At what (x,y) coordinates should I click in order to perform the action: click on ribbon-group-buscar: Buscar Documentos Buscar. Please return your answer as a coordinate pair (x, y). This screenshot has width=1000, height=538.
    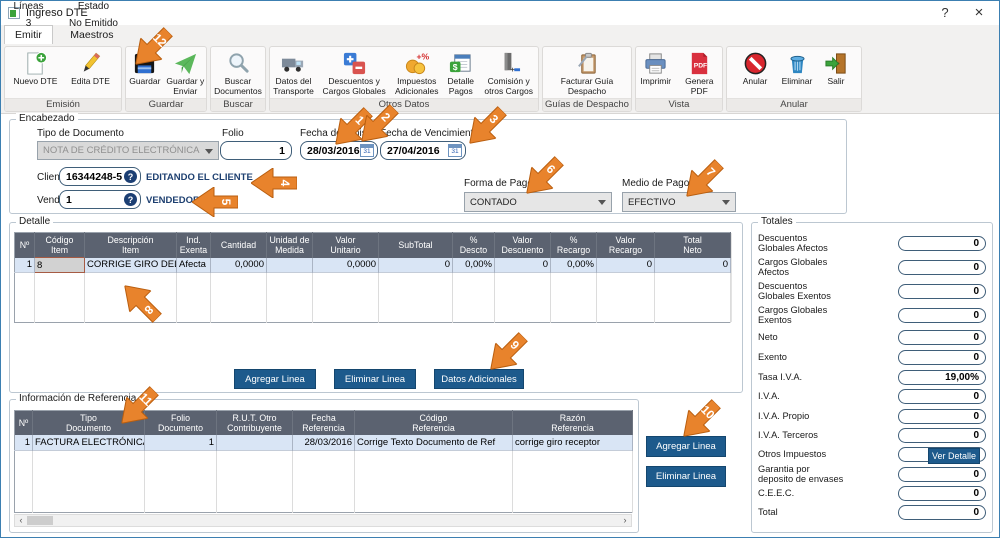
    Looking at the image, I should click on (238, 79).